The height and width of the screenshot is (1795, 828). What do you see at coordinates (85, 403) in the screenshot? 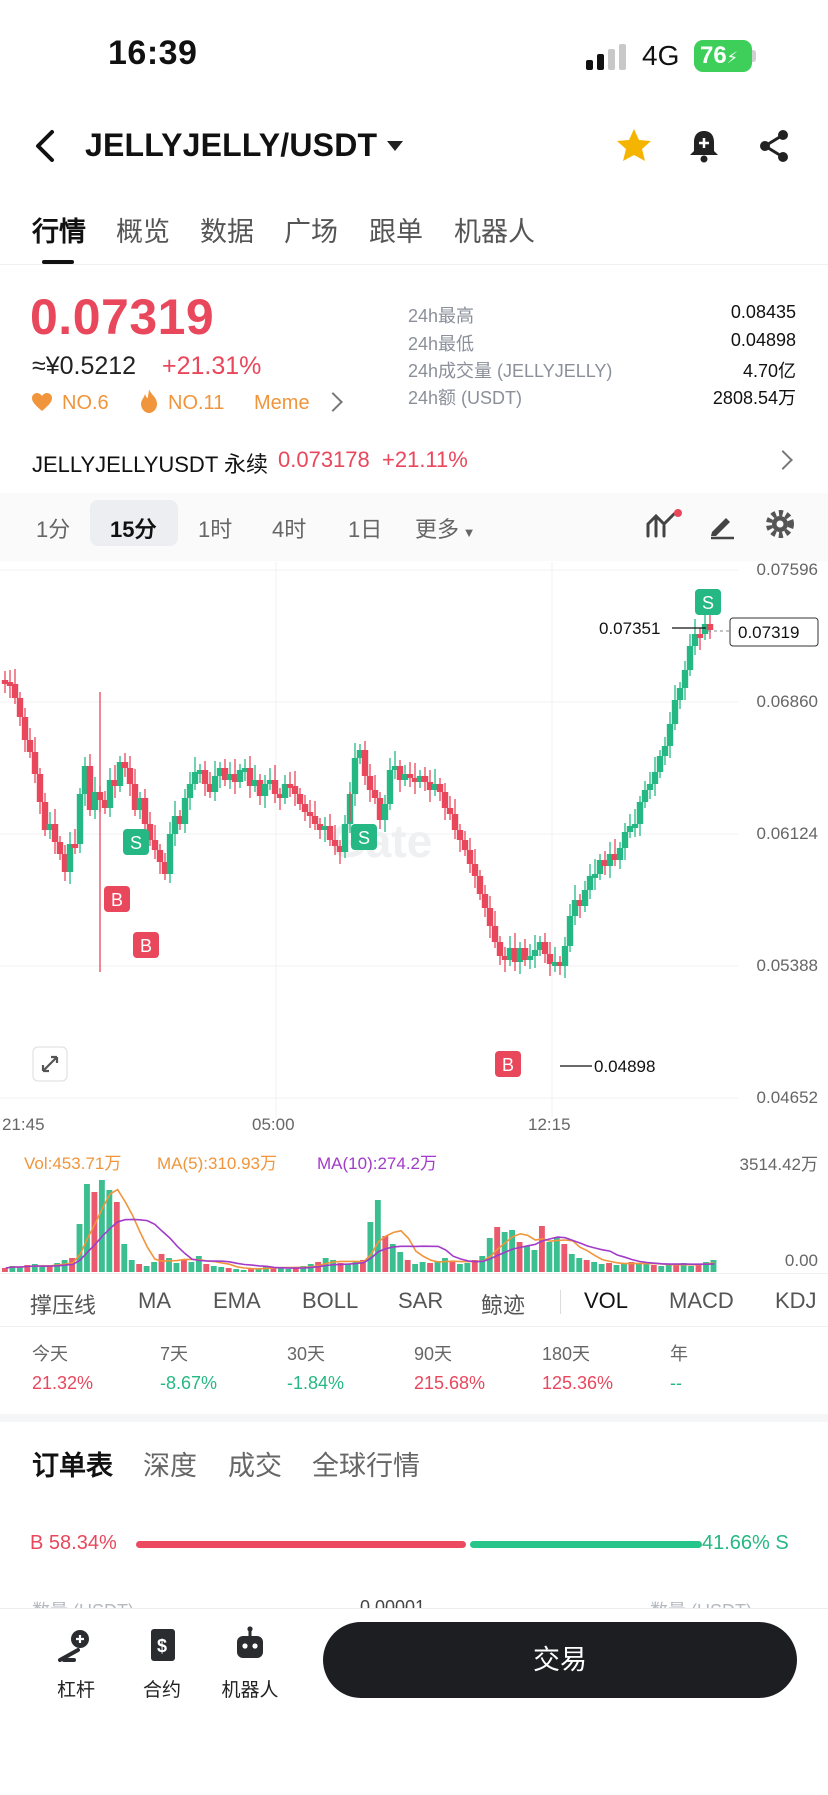
I see `rank-badge-1: NO.6` at bounding box center [85, 403].